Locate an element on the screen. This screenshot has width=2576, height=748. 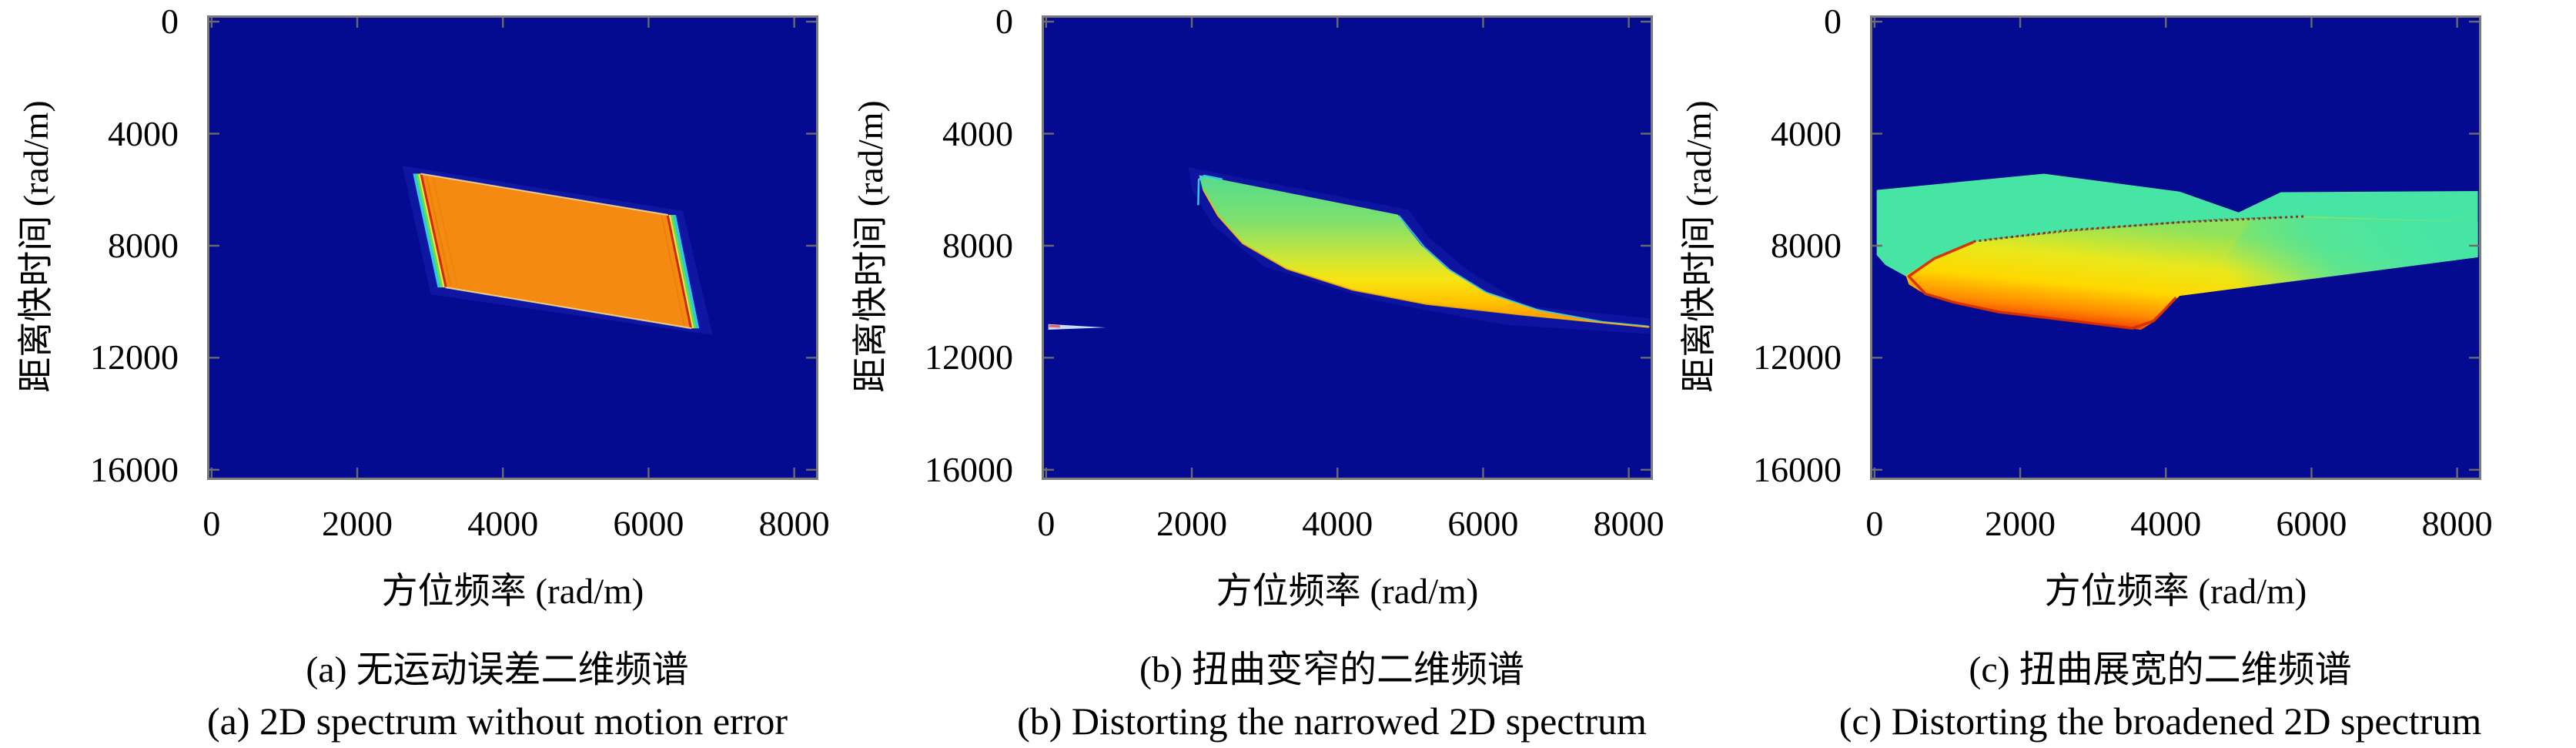
caption-en-c: (c) Distorting the broadened 2D spectrum is located at coordinates (2160, 721).